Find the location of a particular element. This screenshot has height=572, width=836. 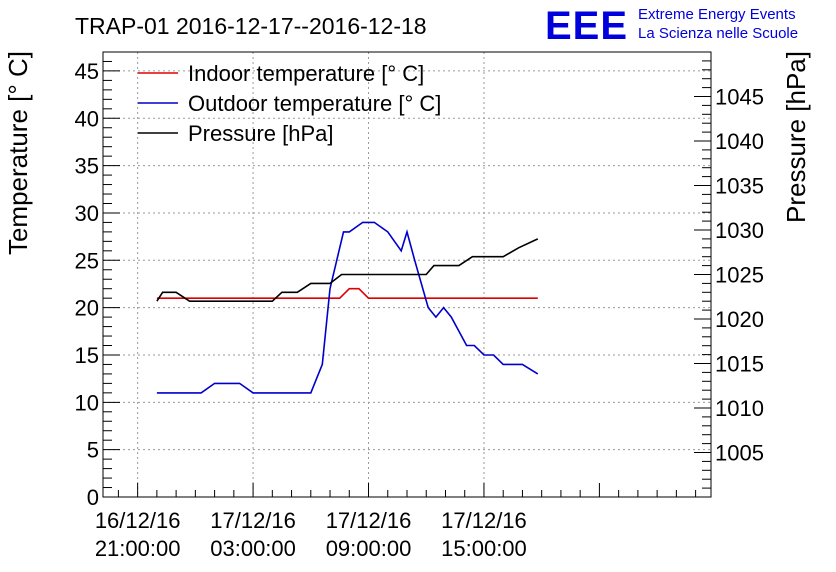

y-tick-label-left: 20 is located at coordinates (87, 308).